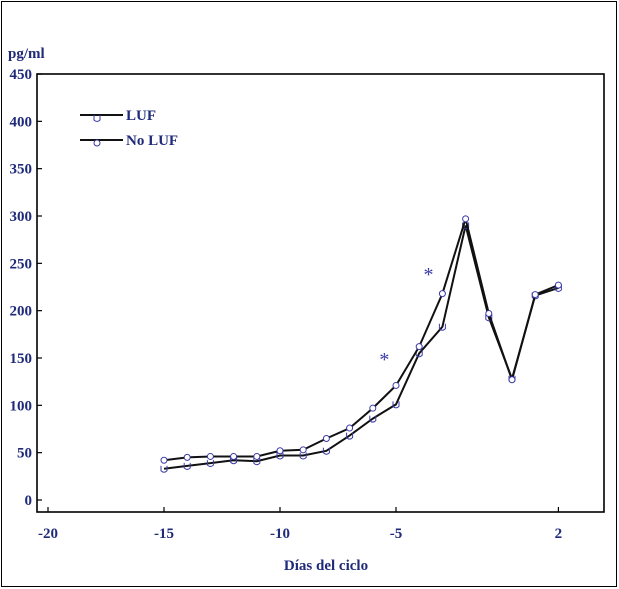  Describe the element at coordinates (24, 454) in the screenshot. I see `y-tick-label: 50` at that location.